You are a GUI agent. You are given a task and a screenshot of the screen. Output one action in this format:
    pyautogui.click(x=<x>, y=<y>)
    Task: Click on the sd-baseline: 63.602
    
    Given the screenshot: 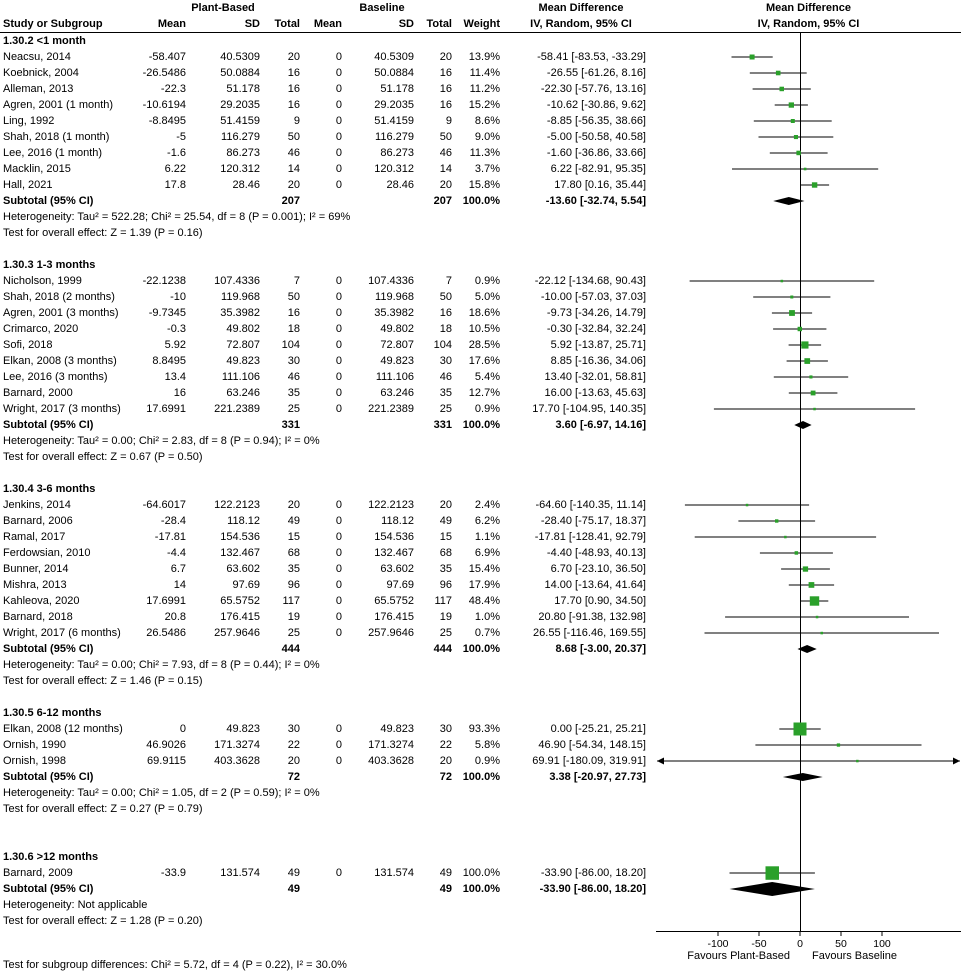 What is the action you would take?
    pyautogui.click(x=397, y=569)
    